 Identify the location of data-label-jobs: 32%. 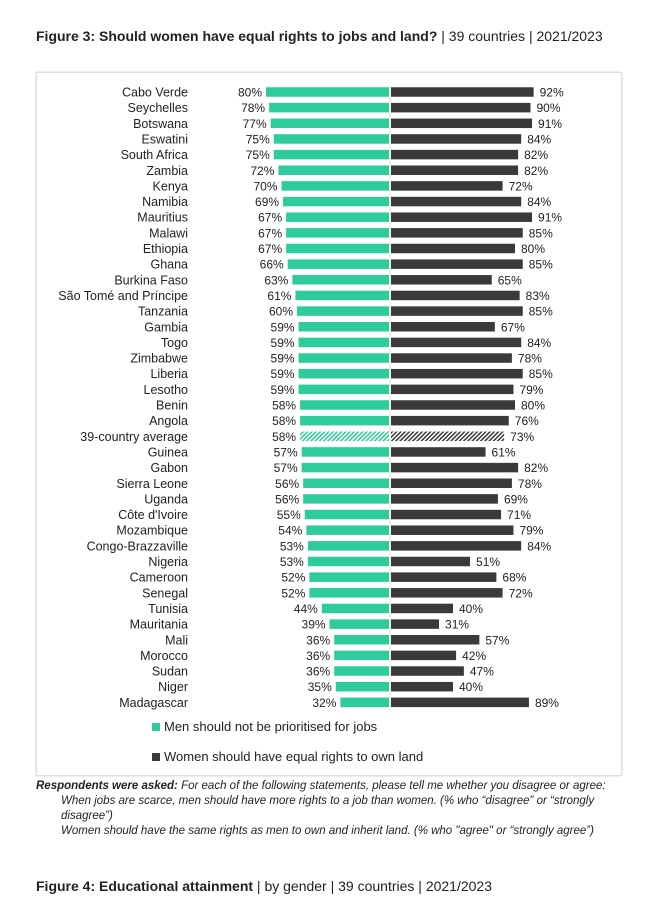
(324, 703).